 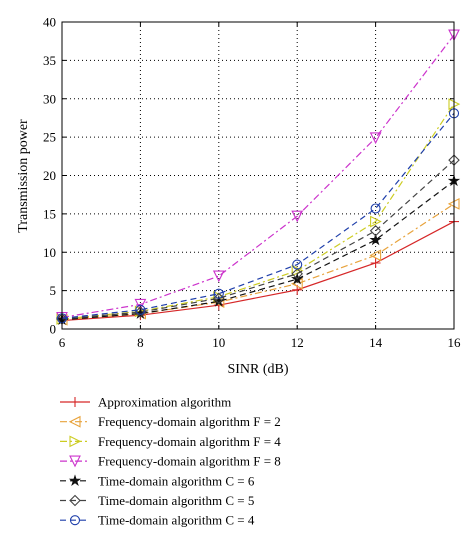 I want to click on y-tick-label: 10, so click(x=49, y=252).